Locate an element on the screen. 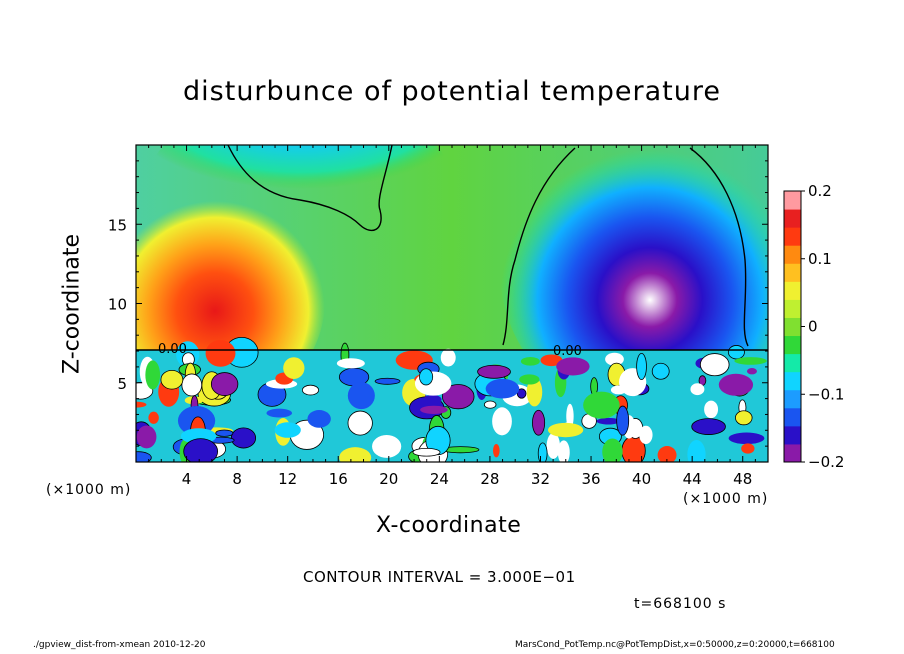 The height and width of the screenshot is (654, 904). colorbar: 0.2 0.1 0 −0.1 −0.2 is located at coordinates (813, 326).